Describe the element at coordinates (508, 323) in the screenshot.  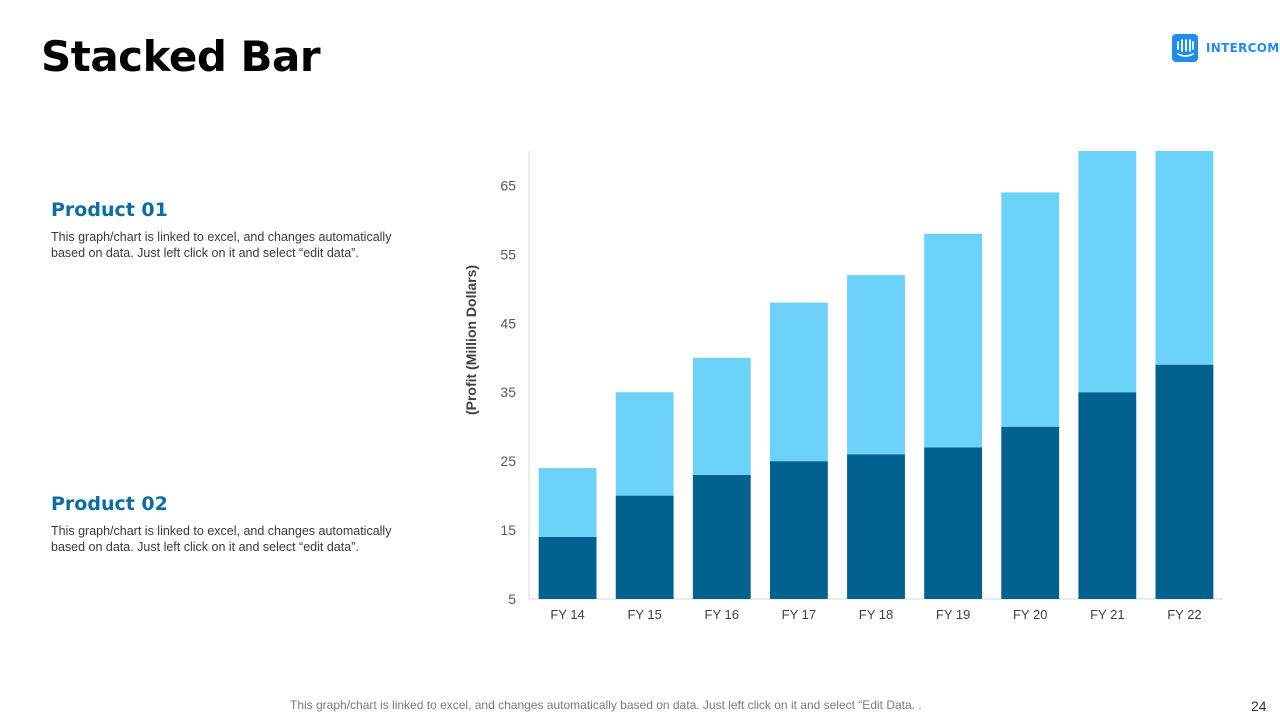
I see `y-tick-label: 45` at that location.